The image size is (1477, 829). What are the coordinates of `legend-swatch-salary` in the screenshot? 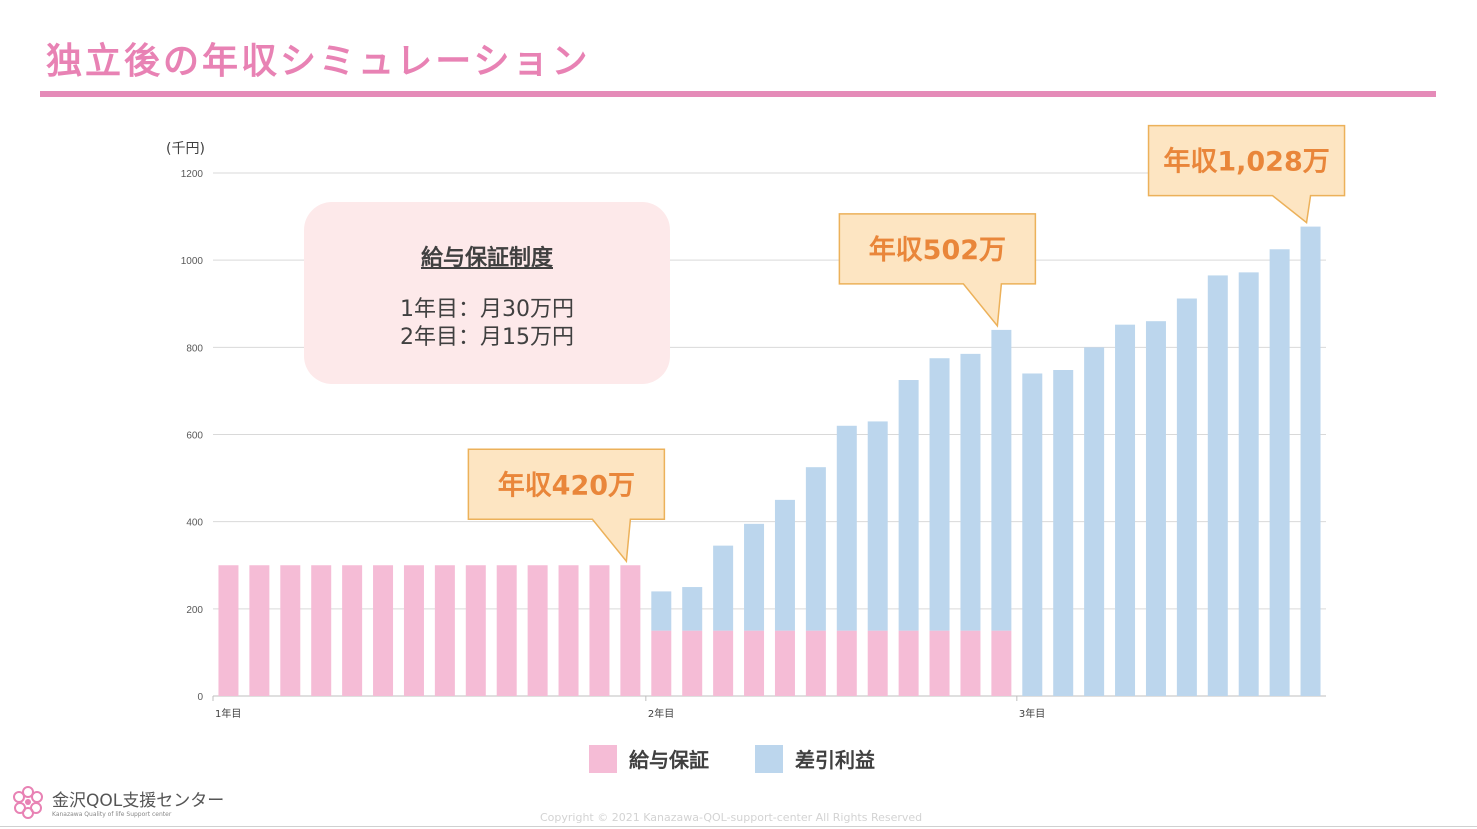 It's located at (603, 758).